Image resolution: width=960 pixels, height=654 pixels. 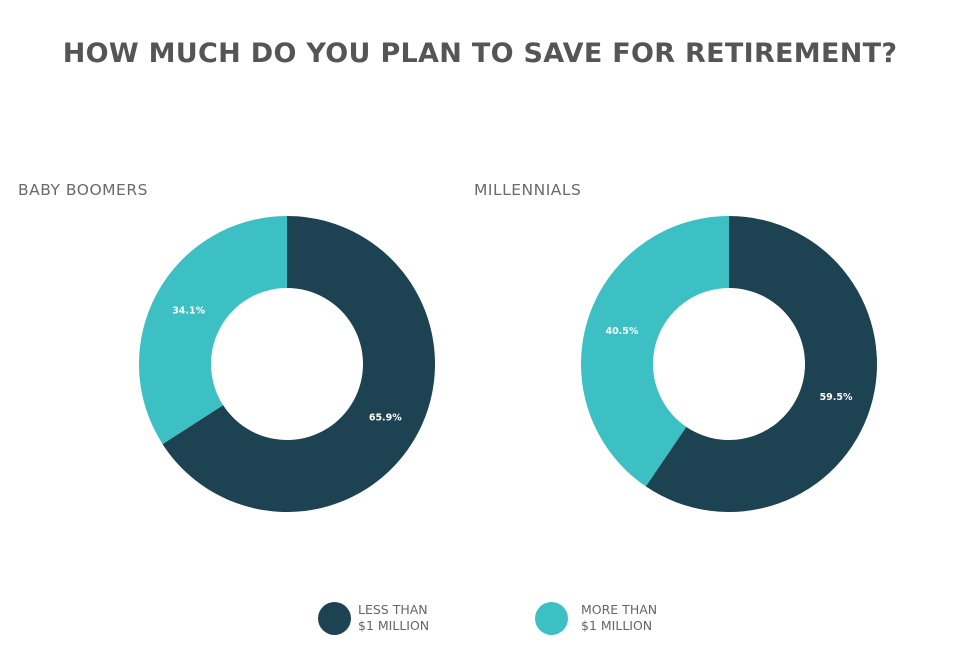 I want to click on legend-label-line: MORE THAN, so click(x=619, y=609).